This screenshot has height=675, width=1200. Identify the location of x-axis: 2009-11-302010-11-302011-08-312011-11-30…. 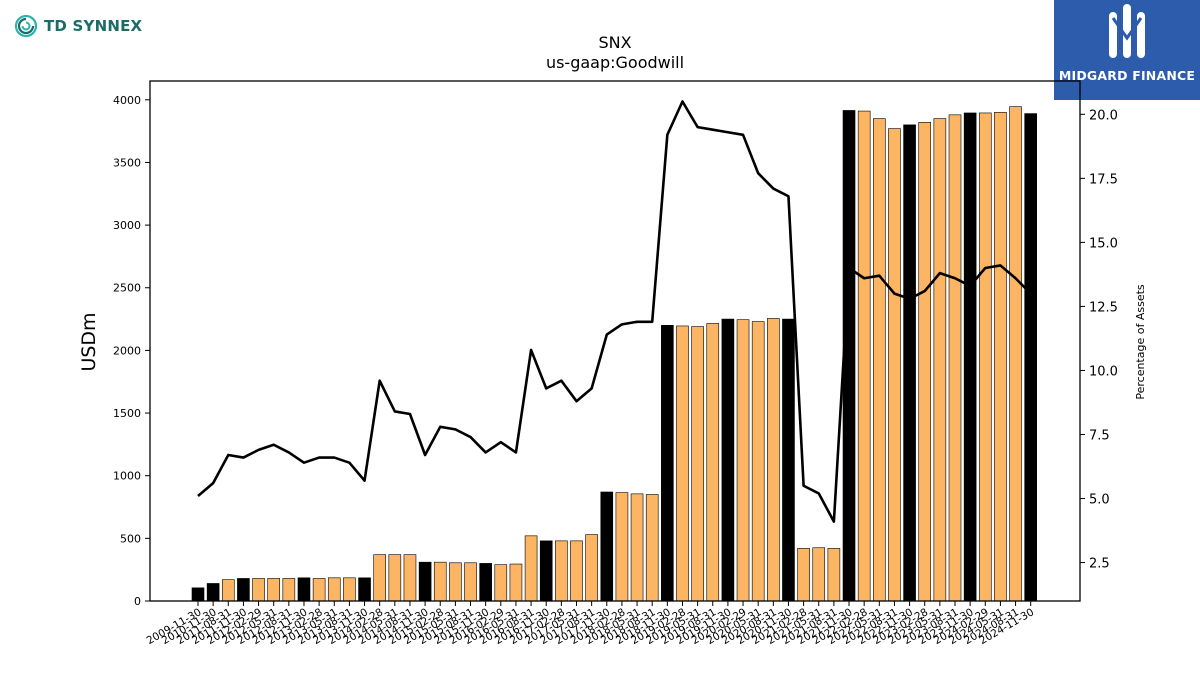
(590, 624).